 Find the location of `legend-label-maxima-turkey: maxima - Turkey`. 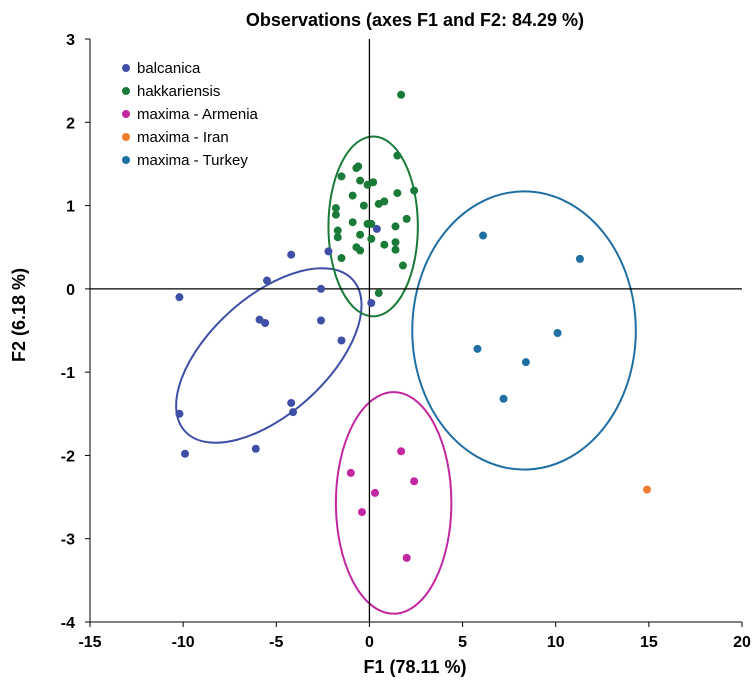

legend-label-maxima-turkey: maxima - Turkey is located at coordinates (192, 160).